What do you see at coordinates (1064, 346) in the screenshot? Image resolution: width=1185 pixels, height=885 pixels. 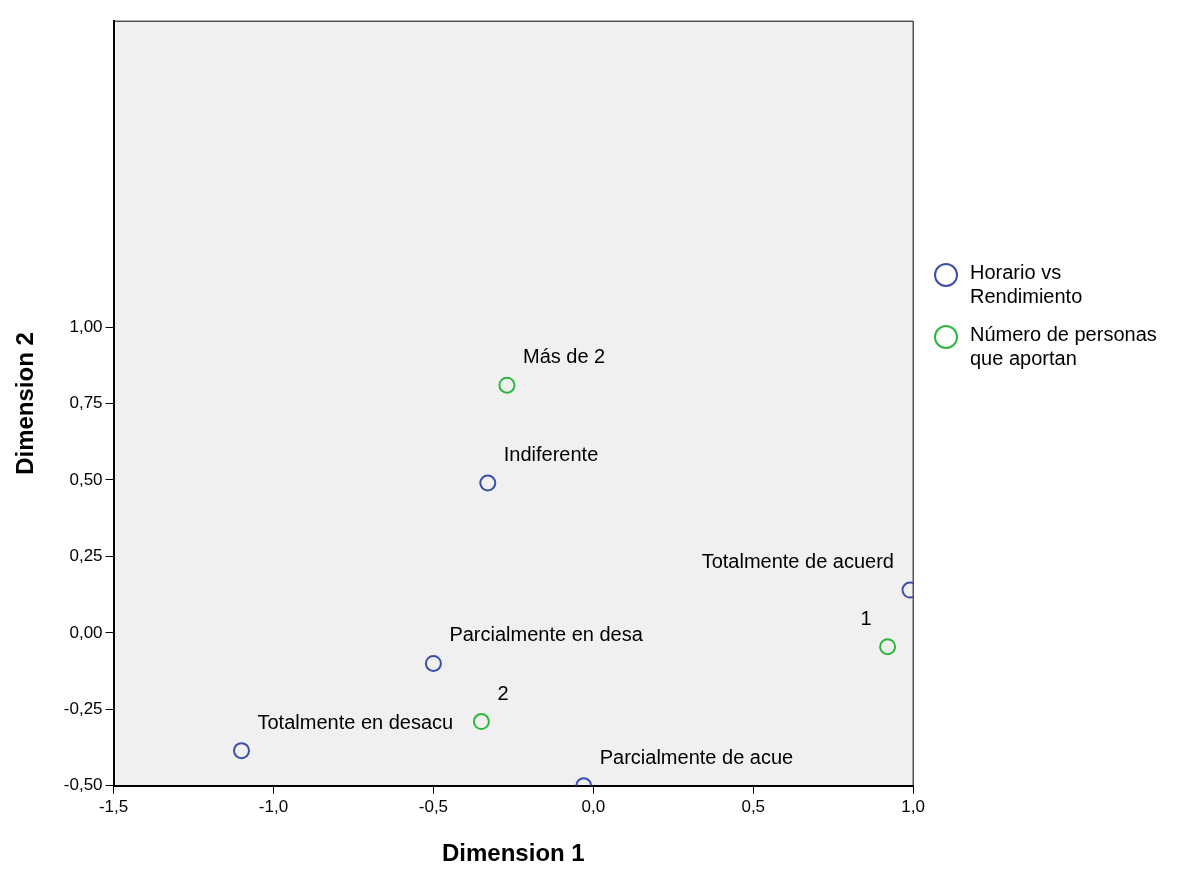 I see `legend-label: Número de personas que aportan` at bounding box center [1064, 346].